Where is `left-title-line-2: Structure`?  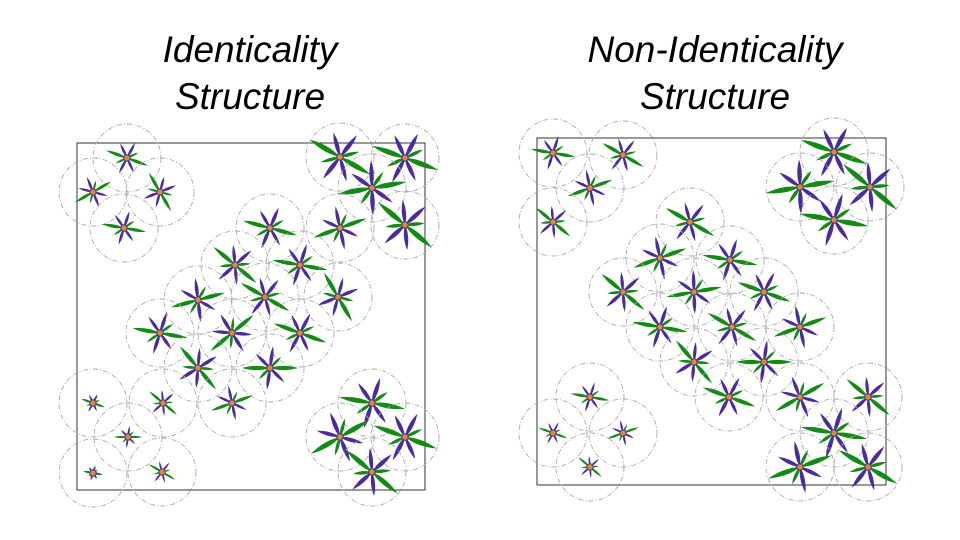
left-title-line-2: Structure is located at coordinates (250, 96).